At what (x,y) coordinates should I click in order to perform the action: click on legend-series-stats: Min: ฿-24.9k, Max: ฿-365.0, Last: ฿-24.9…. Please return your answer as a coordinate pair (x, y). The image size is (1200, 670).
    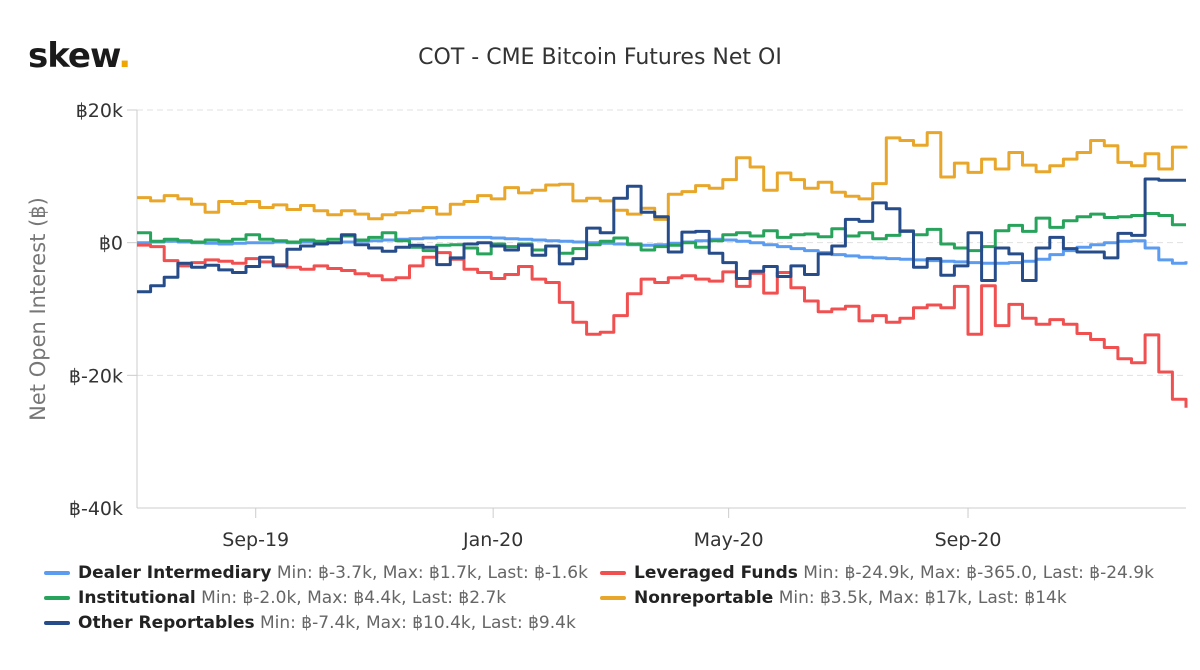
    Looking at the image, I should click on (978, 573).